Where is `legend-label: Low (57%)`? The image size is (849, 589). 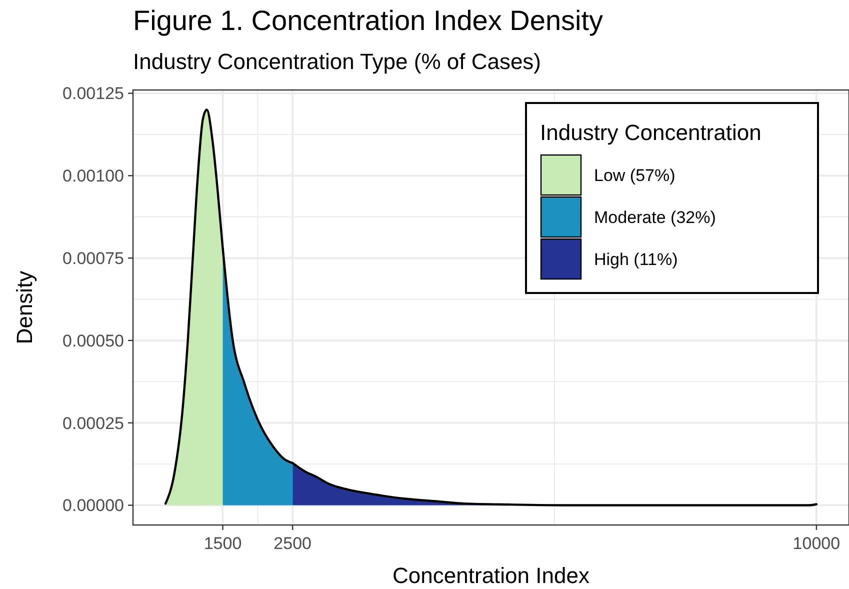
legend-label: Low (57%) is located at coordinates (635, 175).